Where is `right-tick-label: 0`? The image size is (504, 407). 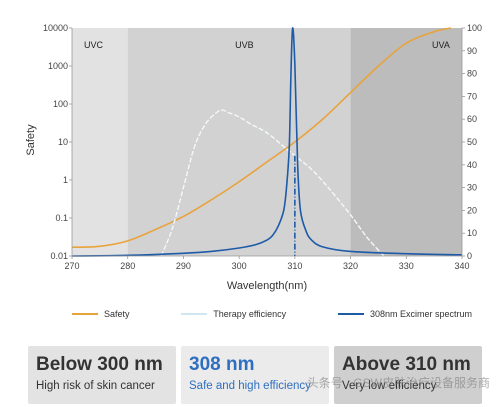
right-tick-label: 0 is located at coordinates (469, 256).